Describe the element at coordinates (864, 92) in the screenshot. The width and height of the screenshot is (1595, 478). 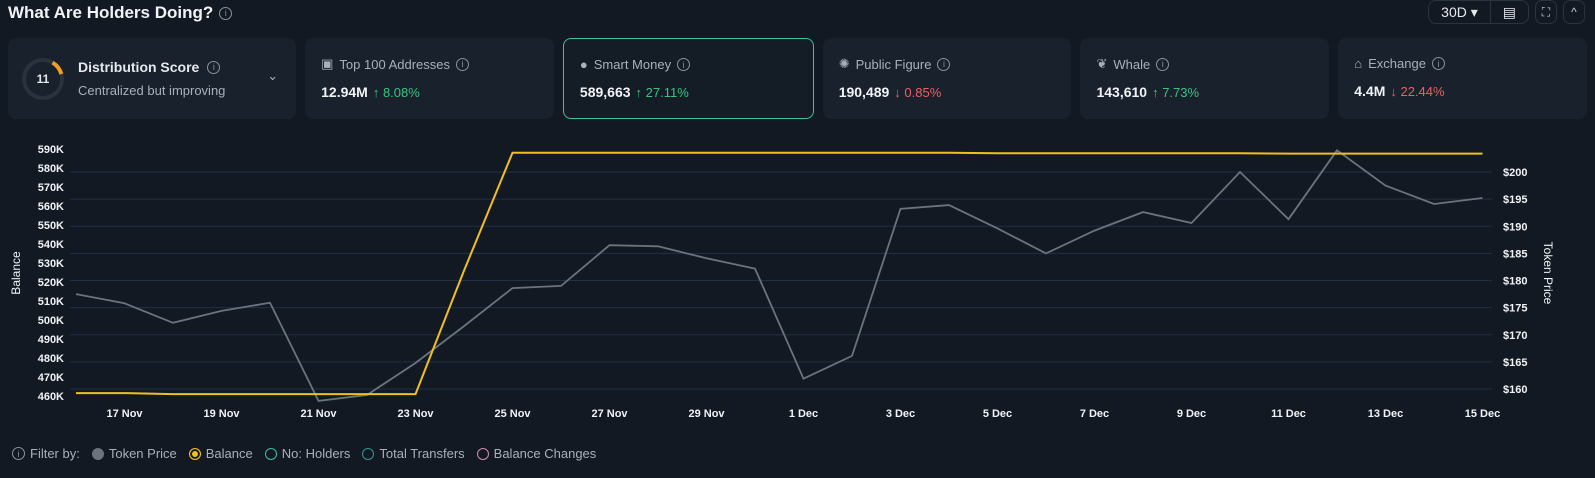
I see `card-value: 190,489` at that location.